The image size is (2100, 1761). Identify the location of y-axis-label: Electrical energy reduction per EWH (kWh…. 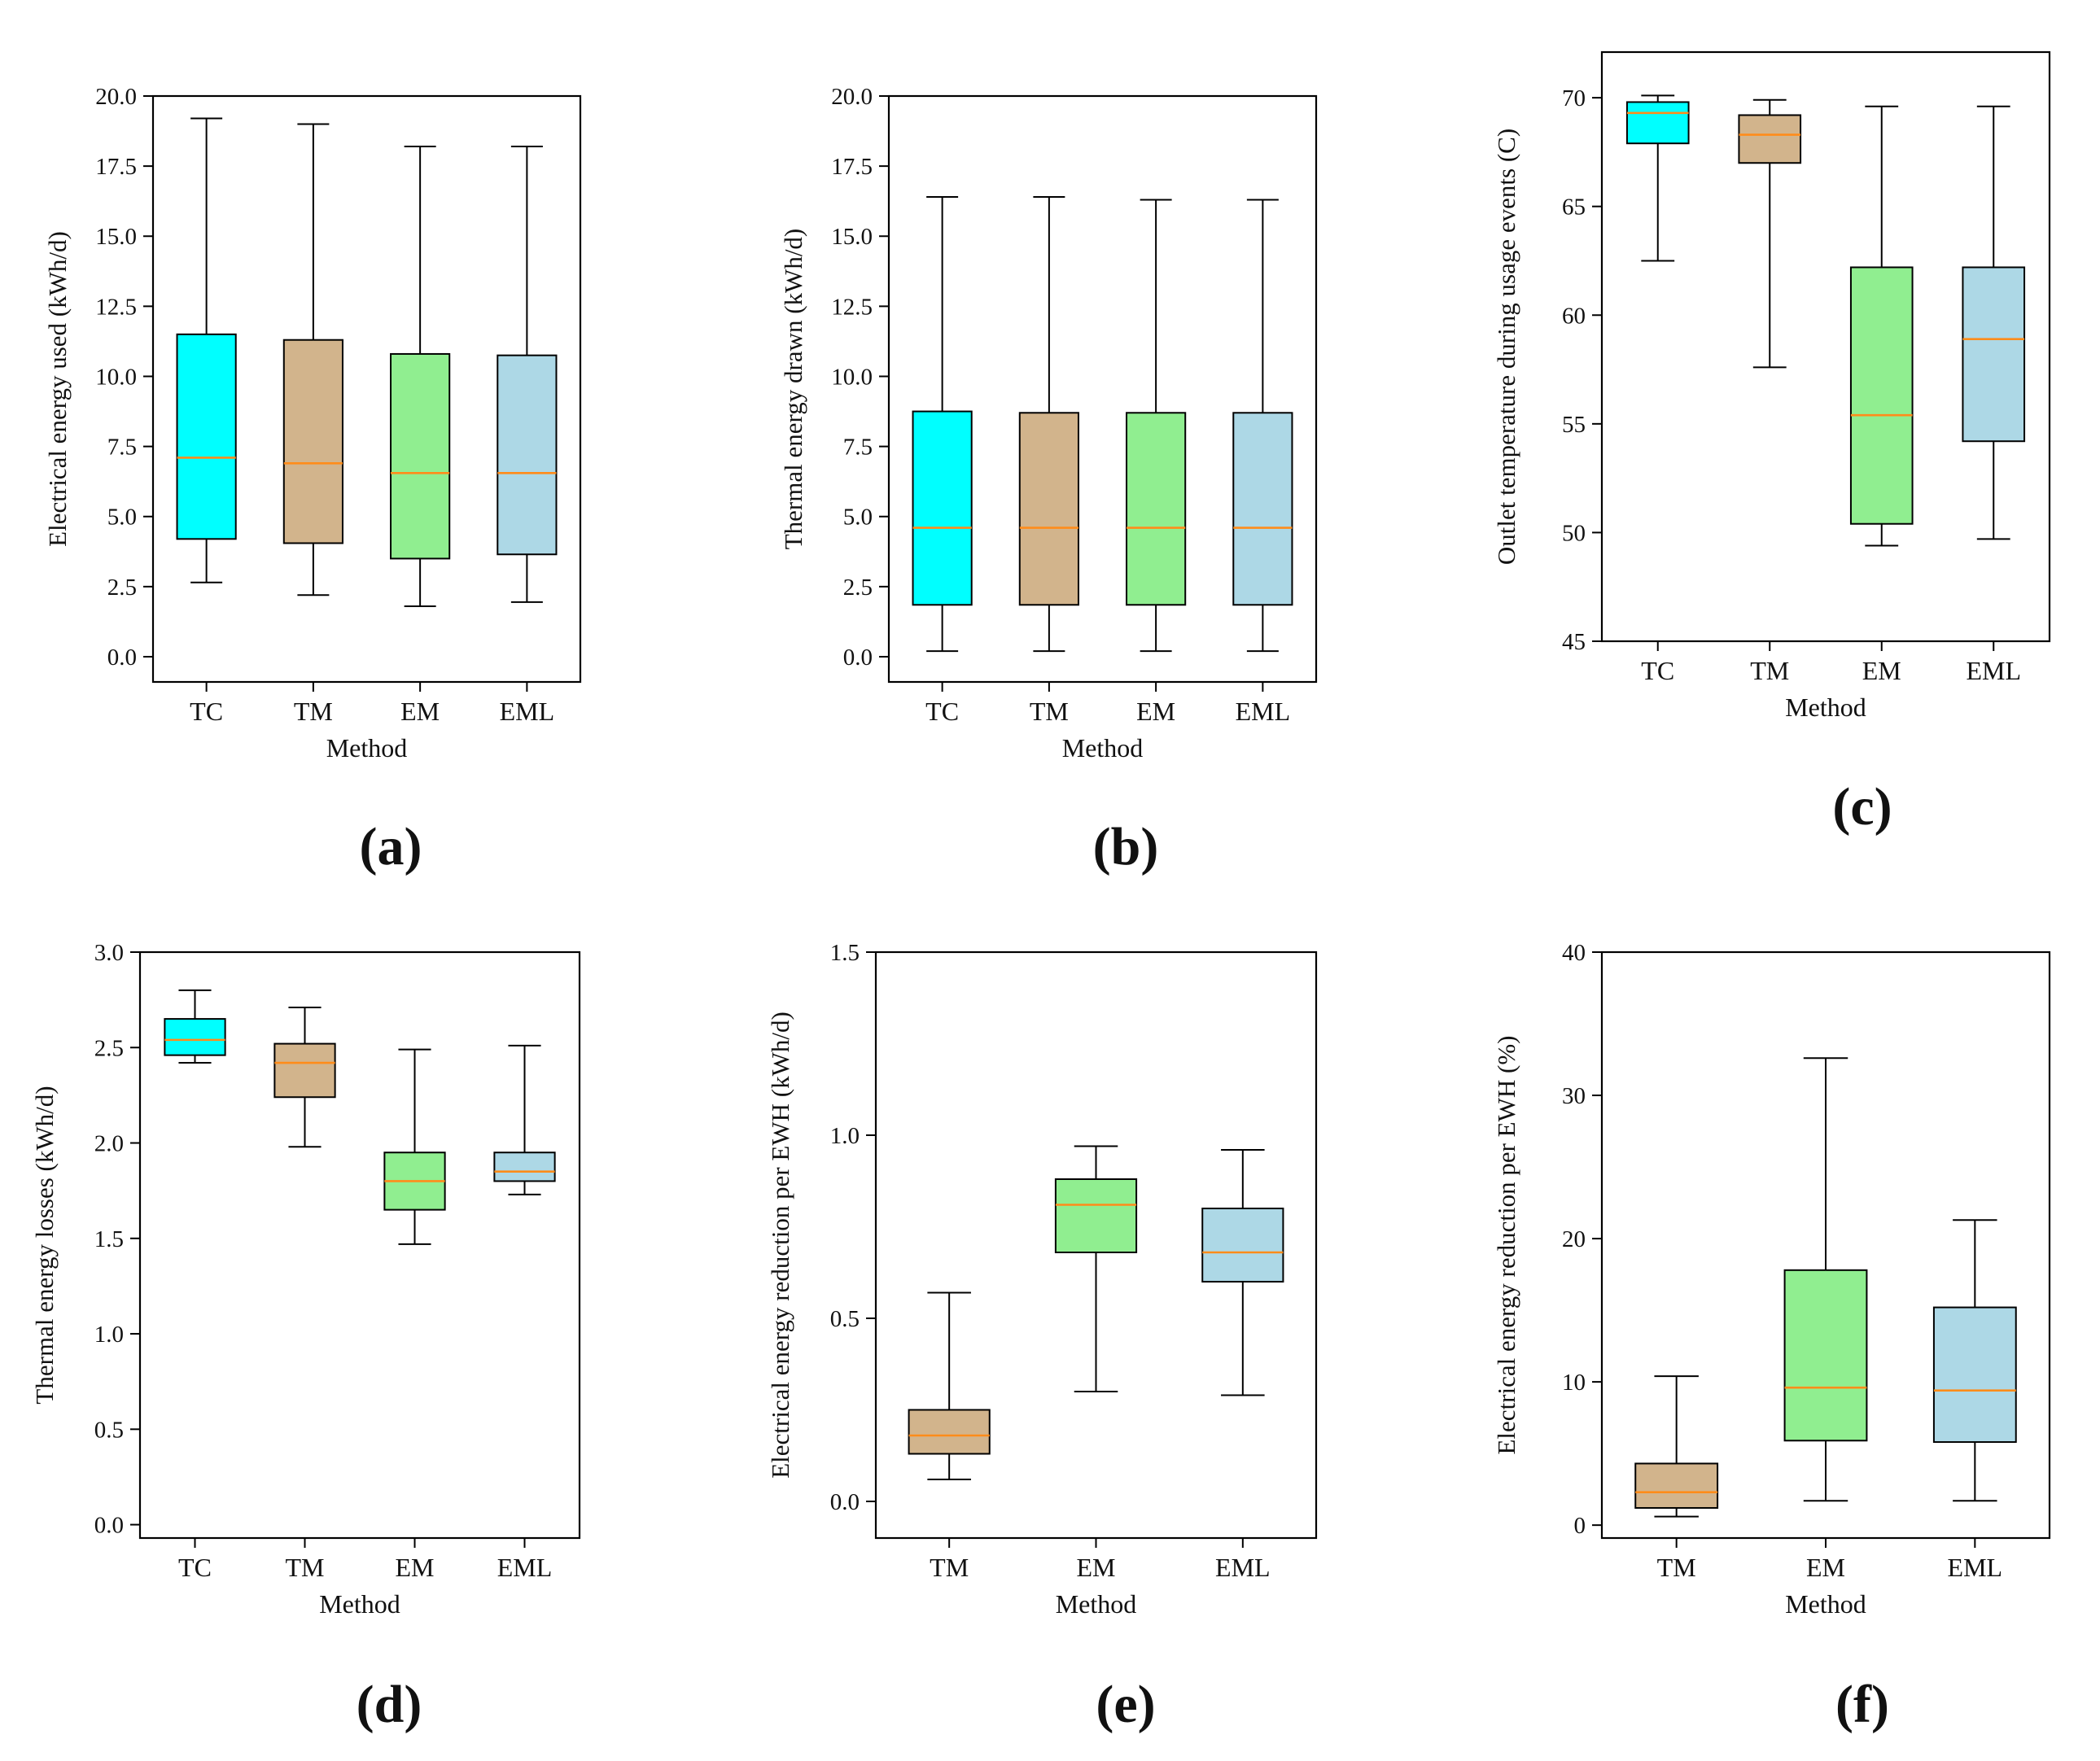
(780, 1246).